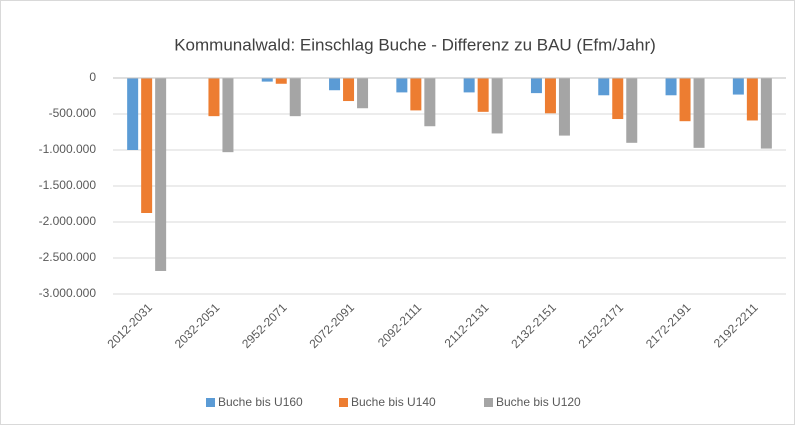 The image size is (795, 430). What do you see at coordinates (393, 402) in the screenshot?
I see `legend-label: Buche bis U140` at bounding box center [393, 402].